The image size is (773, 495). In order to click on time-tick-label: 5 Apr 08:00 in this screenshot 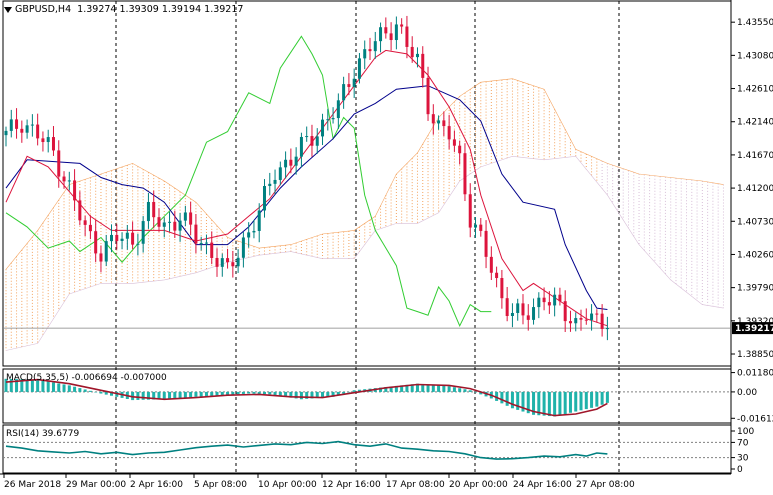, I will do `click(220, 485)`.